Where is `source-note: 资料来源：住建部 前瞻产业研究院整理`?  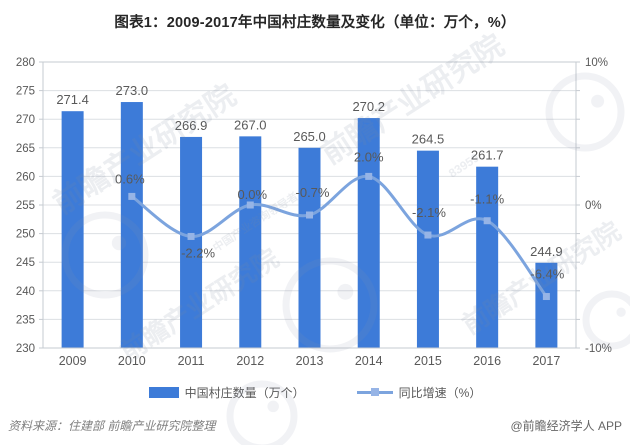
source-note: 资料来源：住建部 前瞻产业研究院整理 is located at coordinates (112, 426).